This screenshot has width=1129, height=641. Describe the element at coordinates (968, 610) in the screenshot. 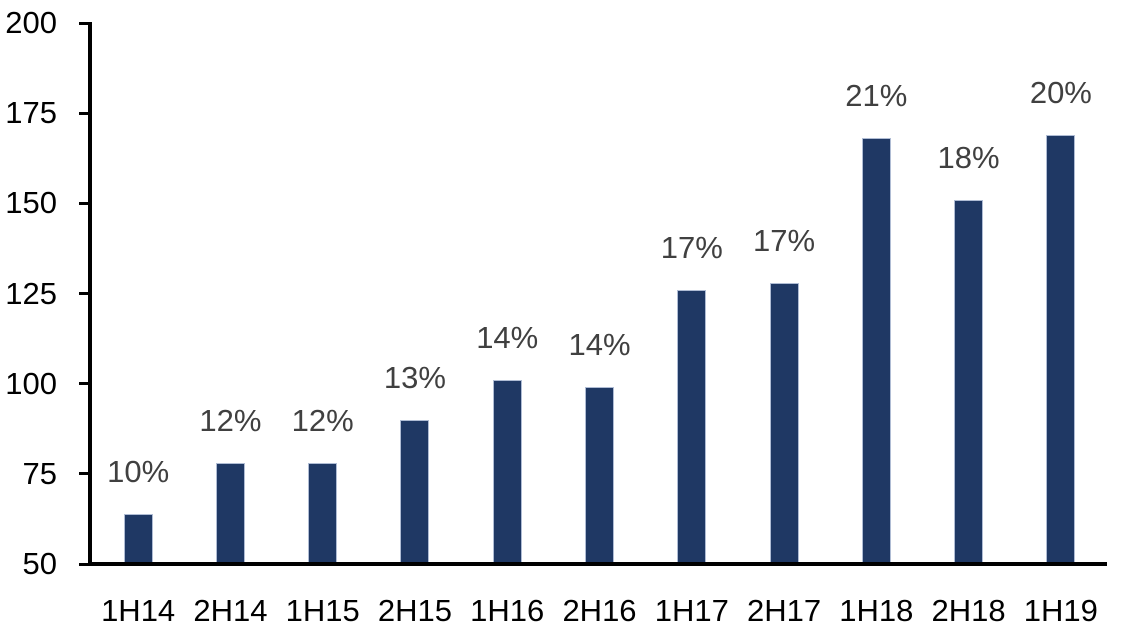

I see `x-tick-label: 2H18` at that location.